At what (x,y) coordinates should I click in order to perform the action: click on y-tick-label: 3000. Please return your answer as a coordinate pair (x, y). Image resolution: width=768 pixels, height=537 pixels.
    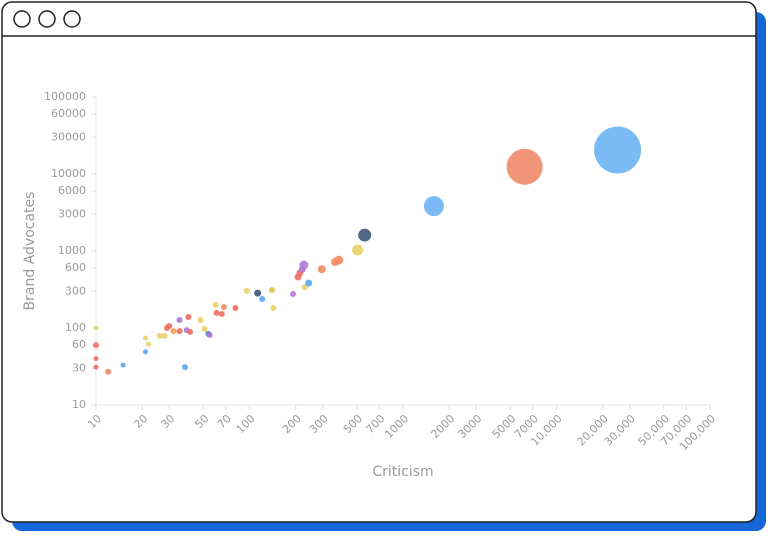
    Looking at the image, I should click on (72, 213).